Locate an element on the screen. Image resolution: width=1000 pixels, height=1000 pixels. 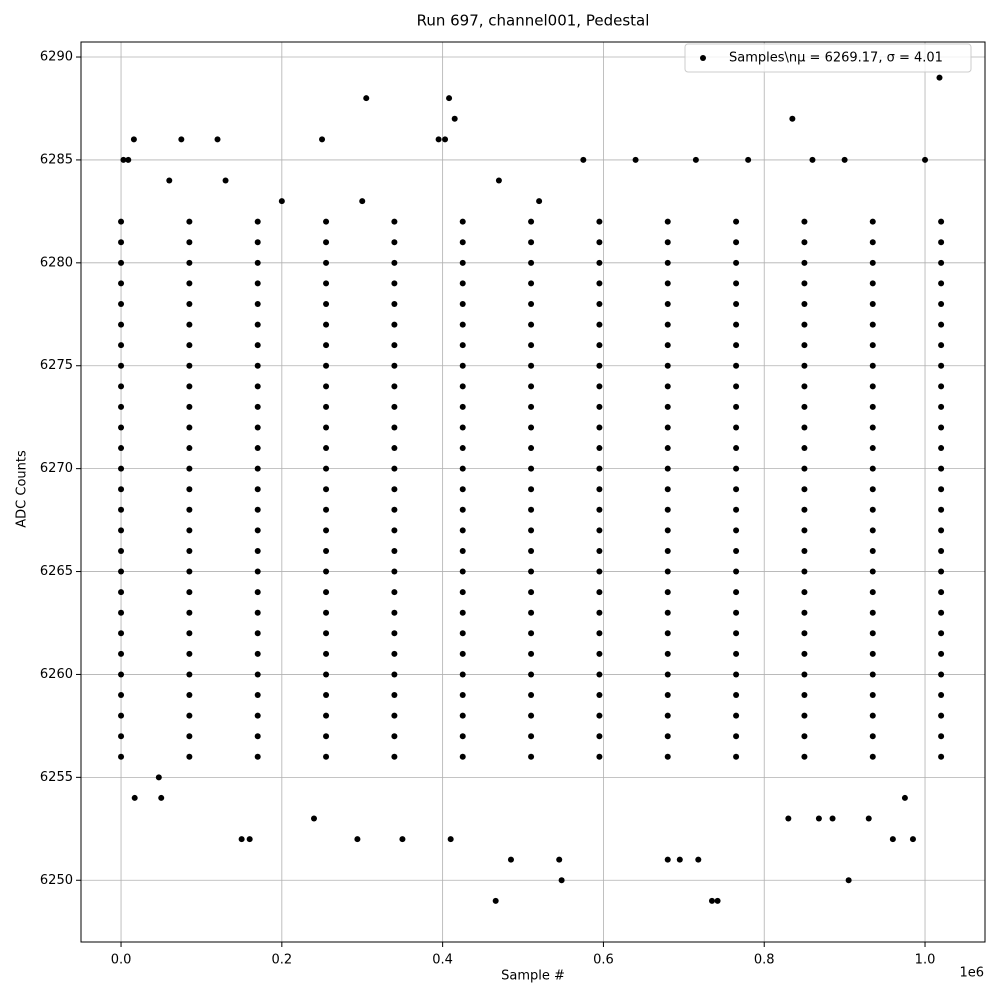
chart-title: Run 697, channel001, Pedestal is located at coordinates (533, 21).